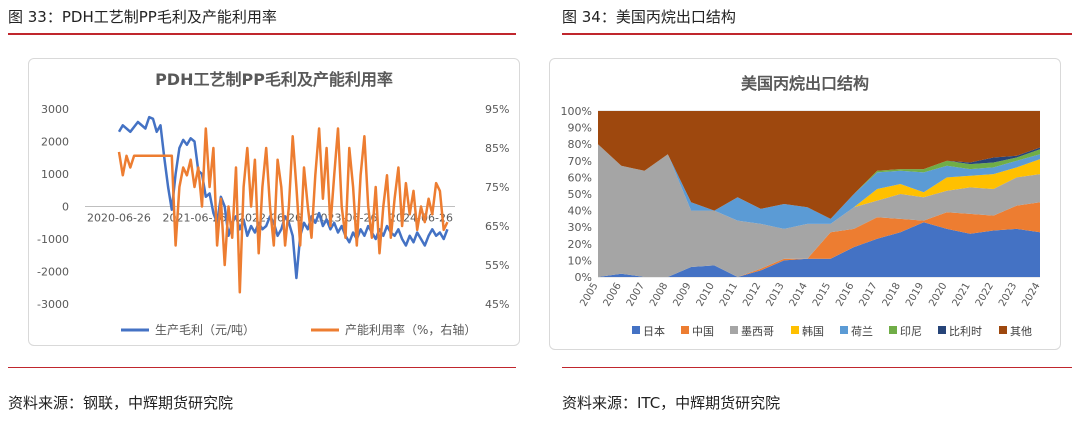 This screenshot has height=432, width=1080. Describe the element at coordinates (55, 109) in the screenshot. I see `left-axis-tick-label: 3000` at that location.